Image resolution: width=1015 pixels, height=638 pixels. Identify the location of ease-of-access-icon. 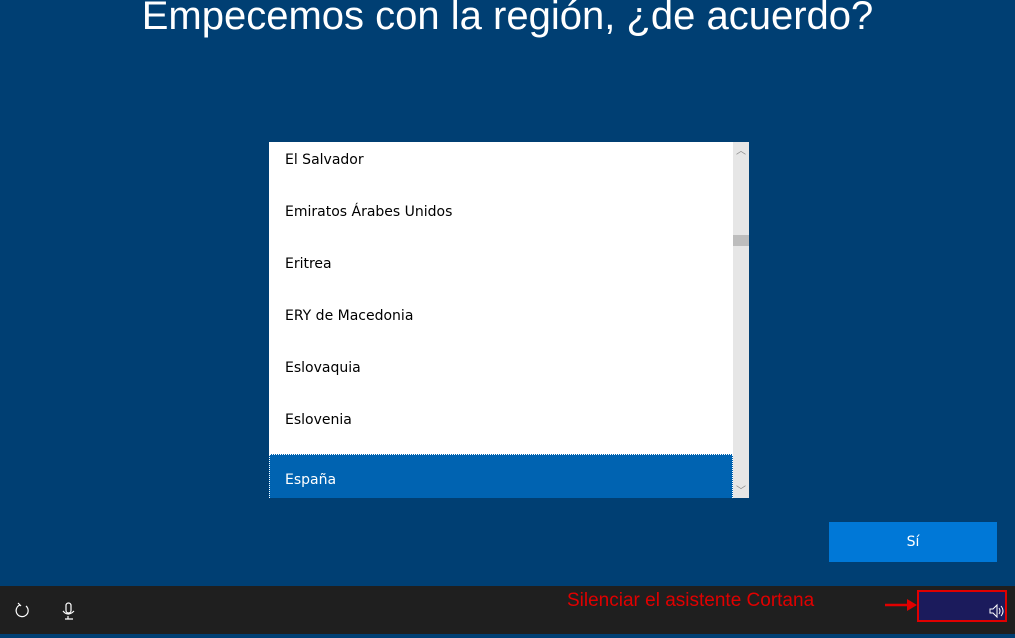
(22, 610).